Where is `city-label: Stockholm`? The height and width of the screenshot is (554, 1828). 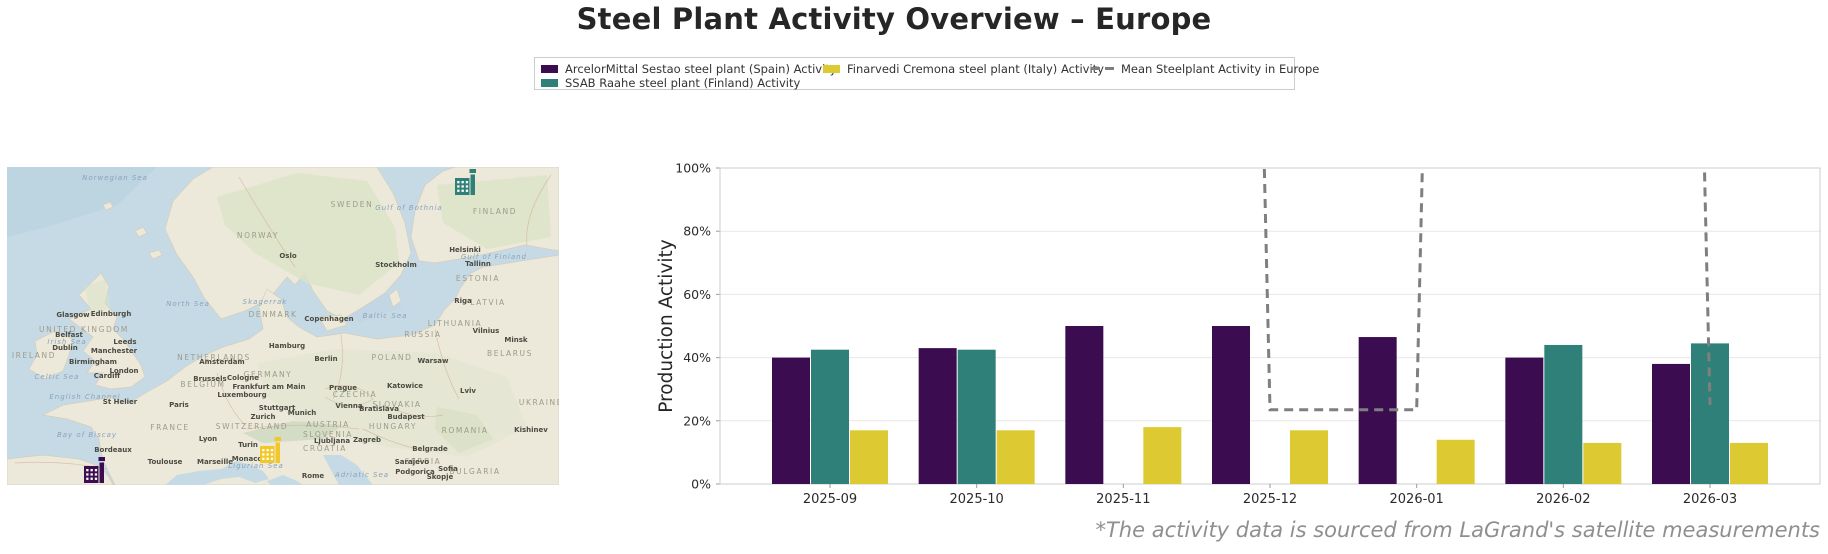
city-label: Stockholm is located at coordinates (396, 265).